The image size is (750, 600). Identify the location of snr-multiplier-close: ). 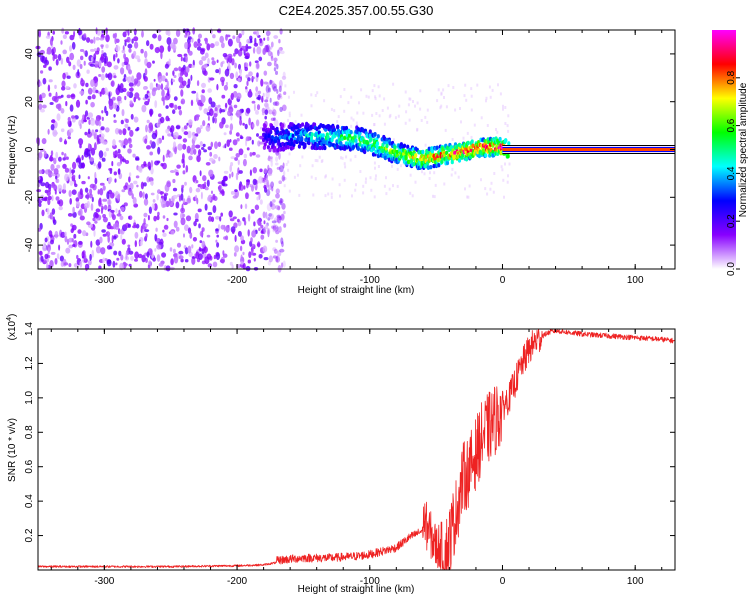
(12, 315).